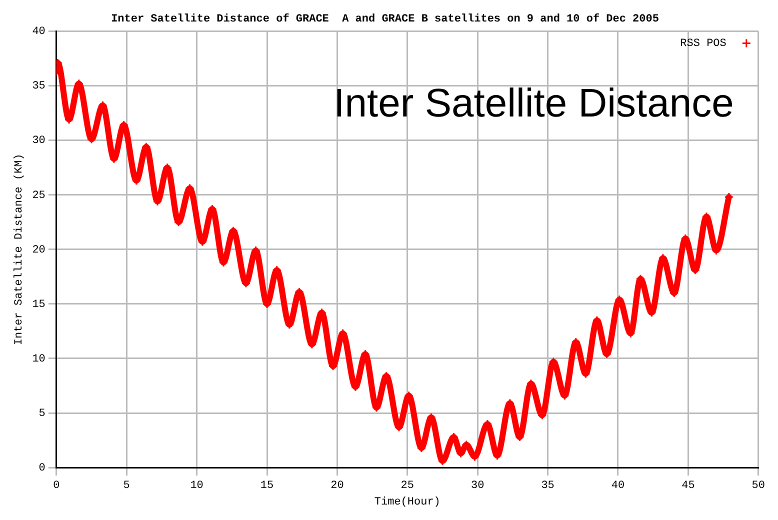  I want to click on x-tick-label: 40, so click(618, 486).